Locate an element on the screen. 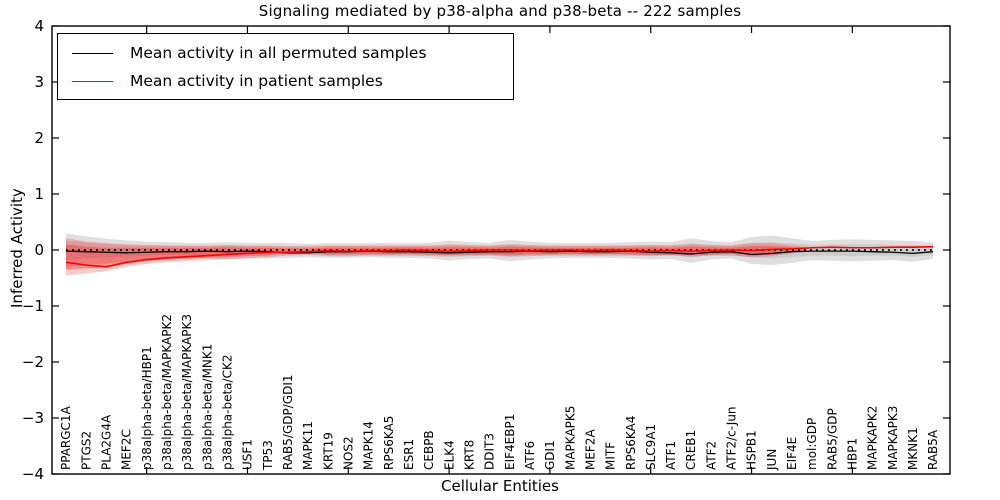 Image resolution: width=1000 pixels, height=500 pixels. legend-label: Mean activity in patient samples is located at coordinates (256, 81).